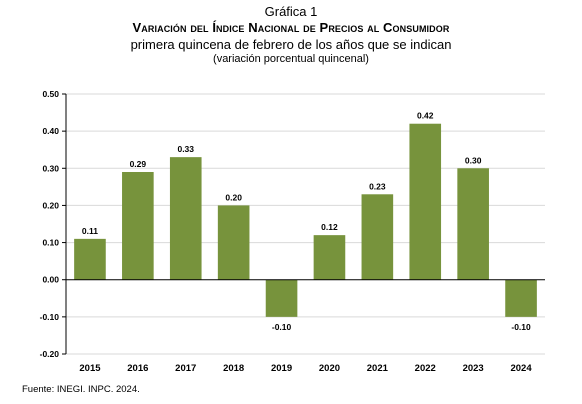  I want to click on bar-2024, so click(521, 298).